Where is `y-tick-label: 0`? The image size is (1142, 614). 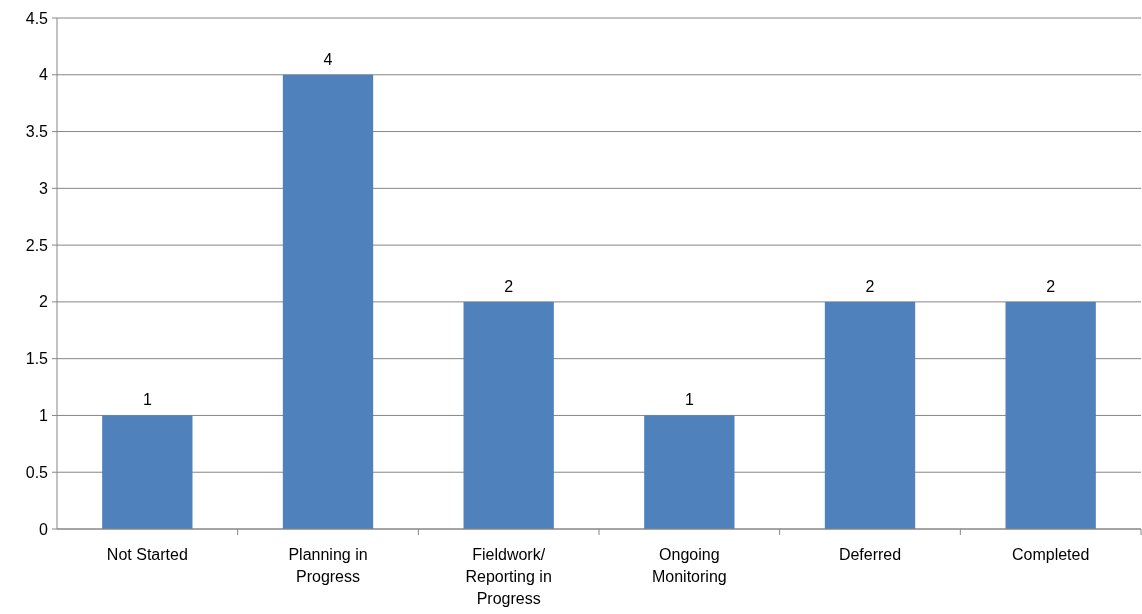 y-tick-label: 0 is located at coordinates (44, 529).